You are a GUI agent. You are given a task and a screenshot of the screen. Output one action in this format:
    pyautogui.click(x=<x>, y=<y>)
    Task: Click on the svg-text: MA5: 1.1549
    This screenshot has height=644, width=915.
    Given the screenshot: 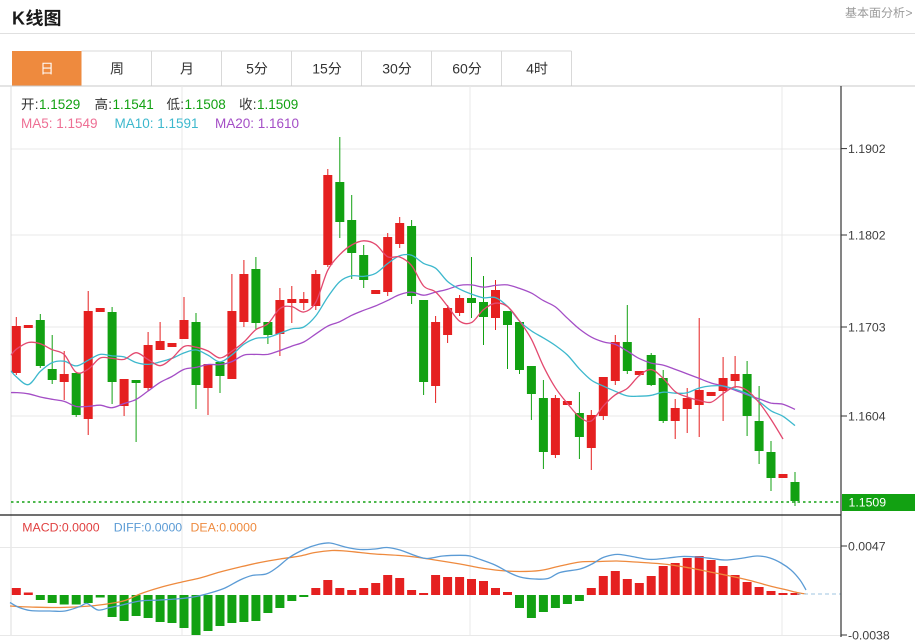 What is the action you would take?
    pyautogui.click(x=59, y=123)
    